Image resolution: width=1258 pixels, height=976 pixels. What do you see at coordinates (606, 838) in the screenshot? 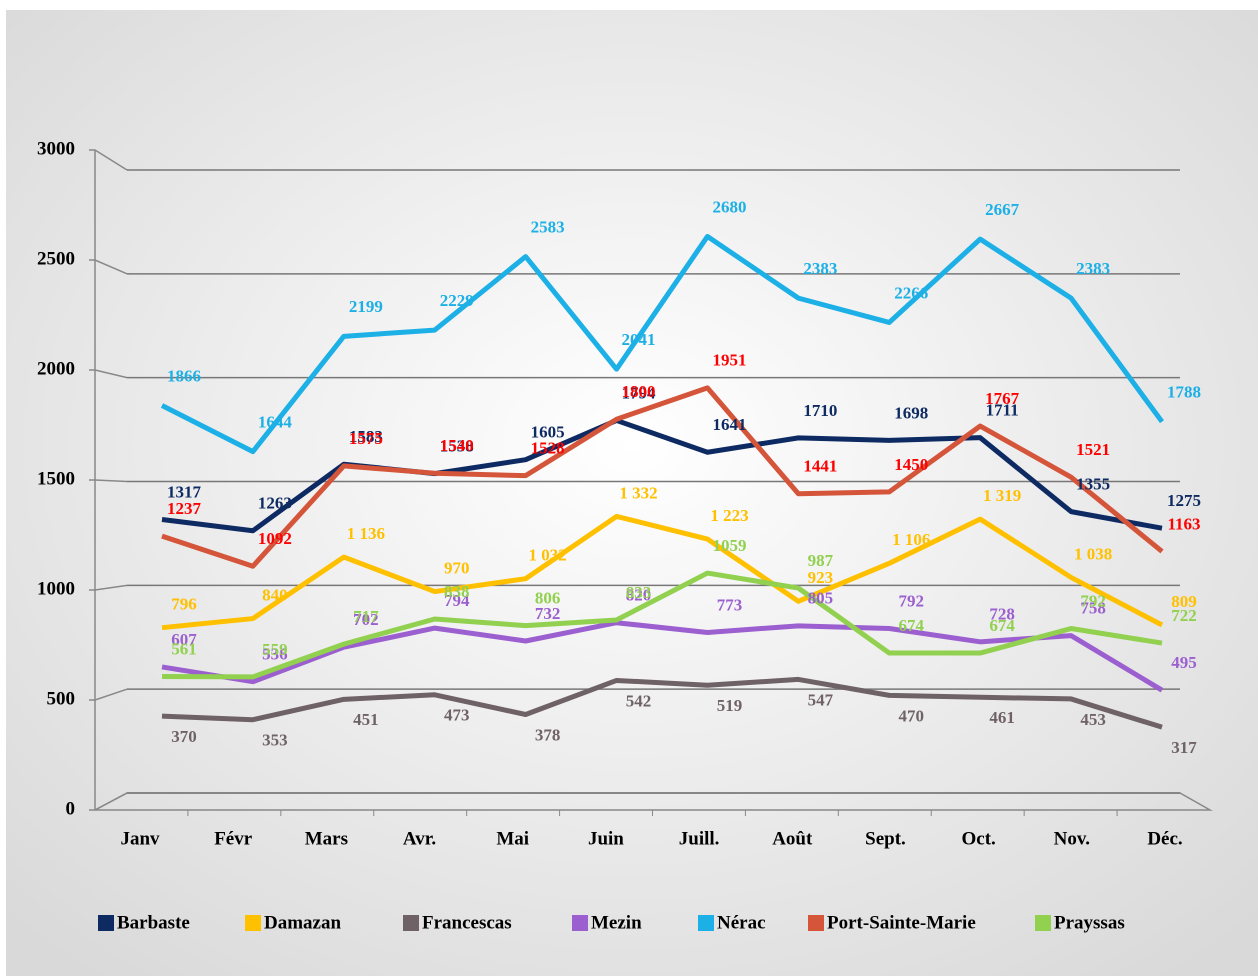
I see `x-tick-label: Juin` at bounding box center [606, 838].